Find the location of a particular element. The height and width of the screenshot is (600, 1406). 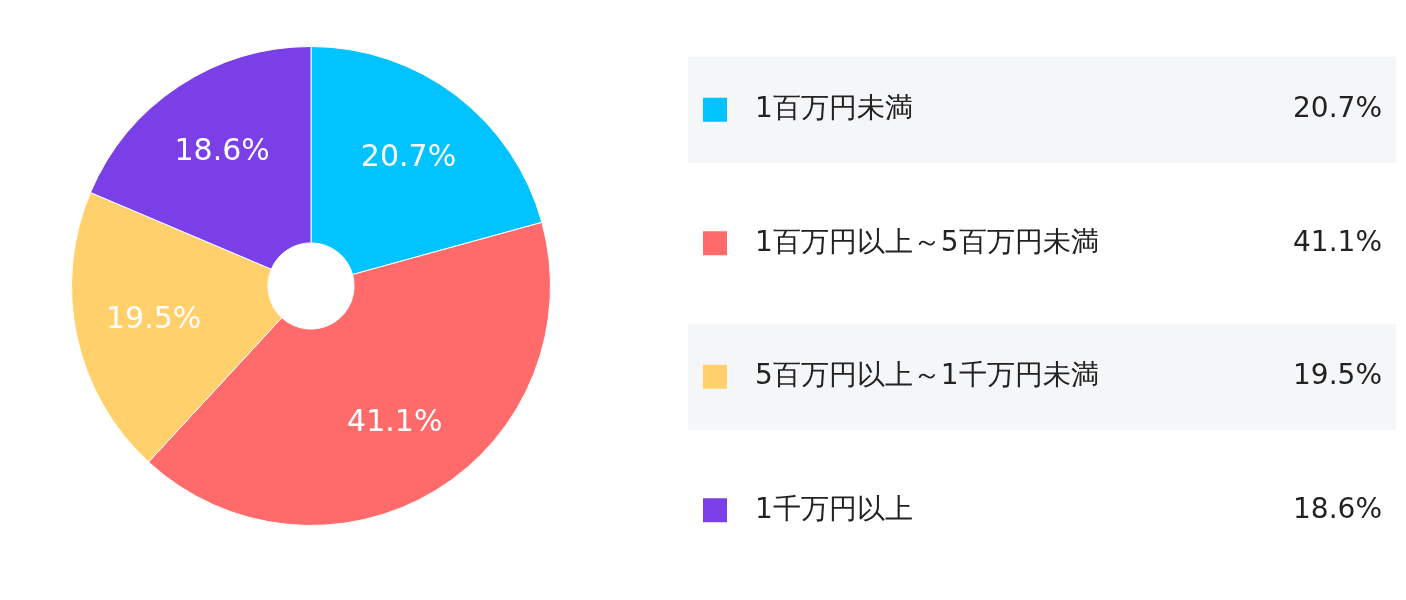

legend-label: 1百万円以上～5百万円未満 is located at coordinates (927, 241).